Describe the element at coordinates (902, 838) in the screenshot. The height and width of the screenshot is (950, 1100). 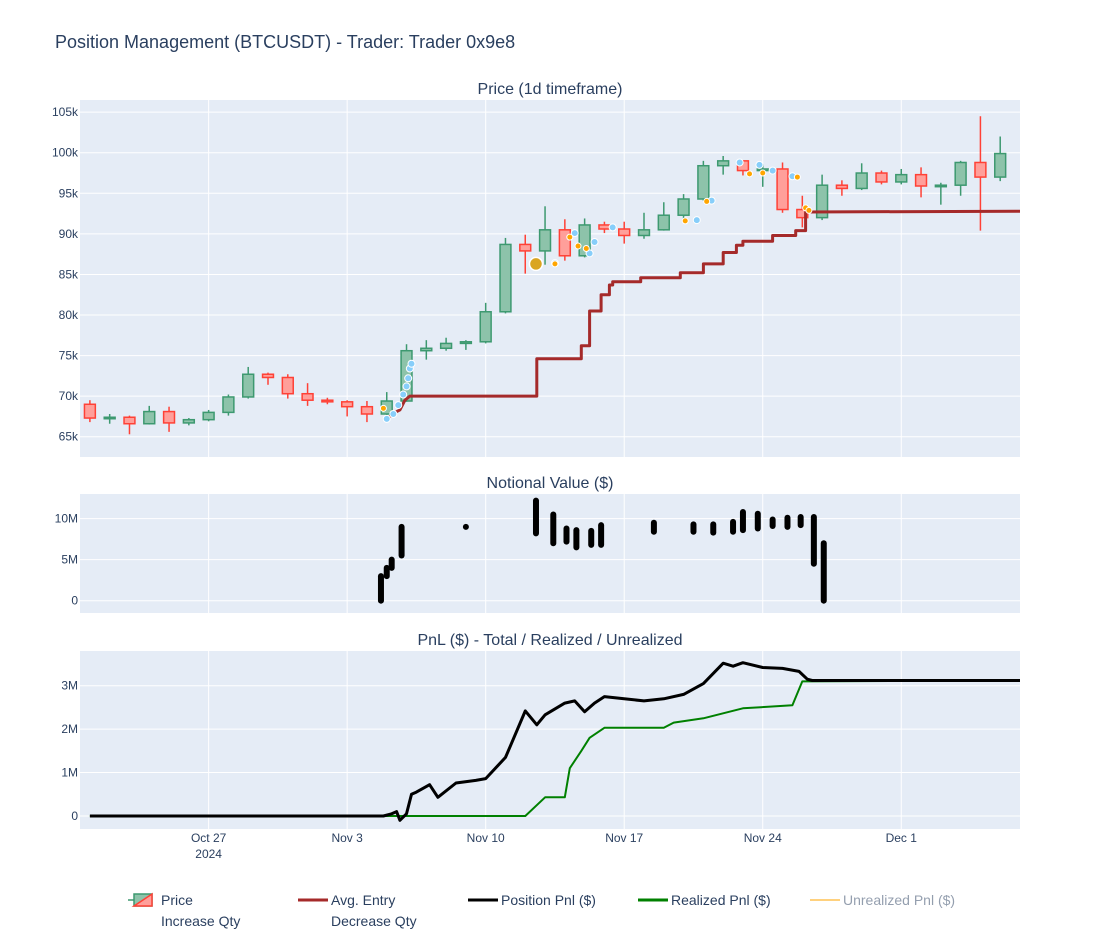
I see `x-tick-label: Dec 1` at that location.